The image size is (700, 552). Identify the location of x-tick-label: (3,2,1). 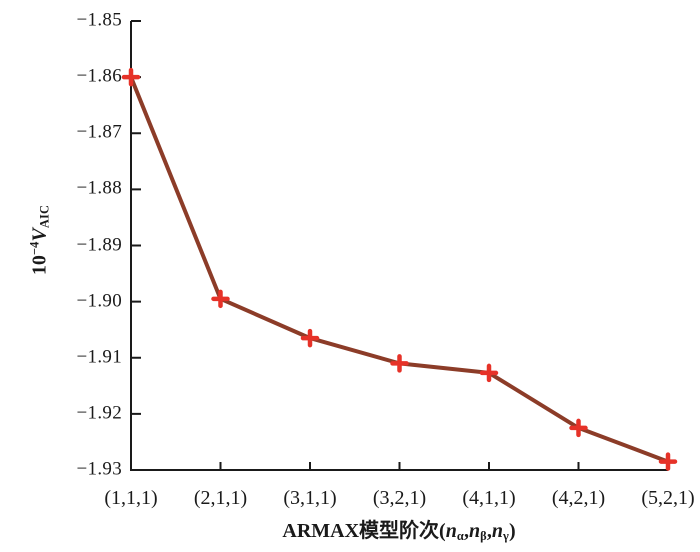
(399, 498).